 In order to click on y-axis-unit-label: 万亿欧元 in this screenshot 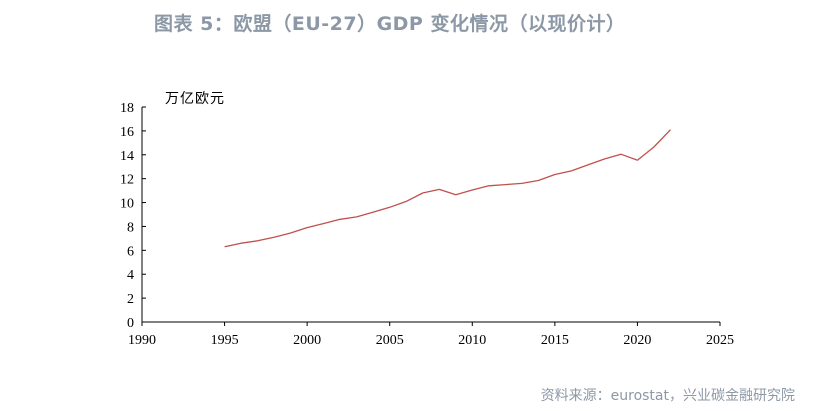, I will do `click(195, 99)`.